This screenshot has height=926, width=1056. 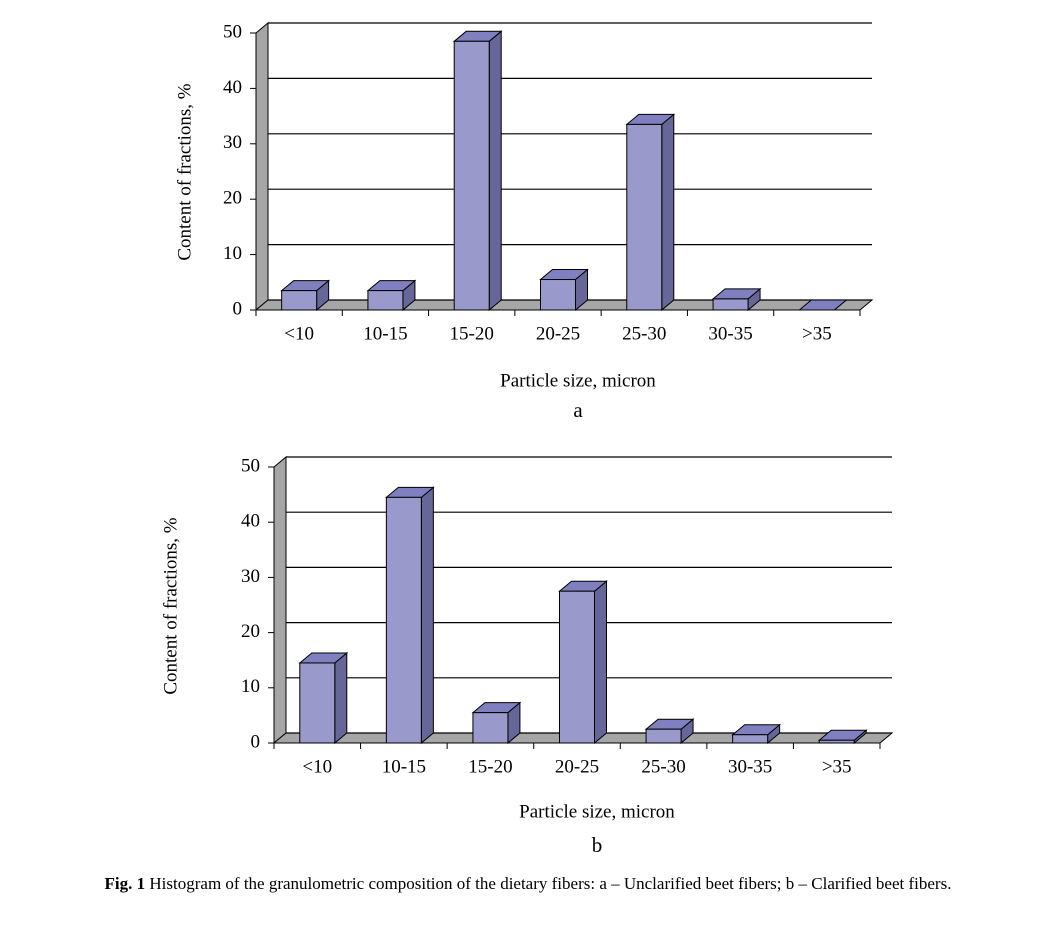 I want to click on panel-label: b, so click(x=597, y=845).